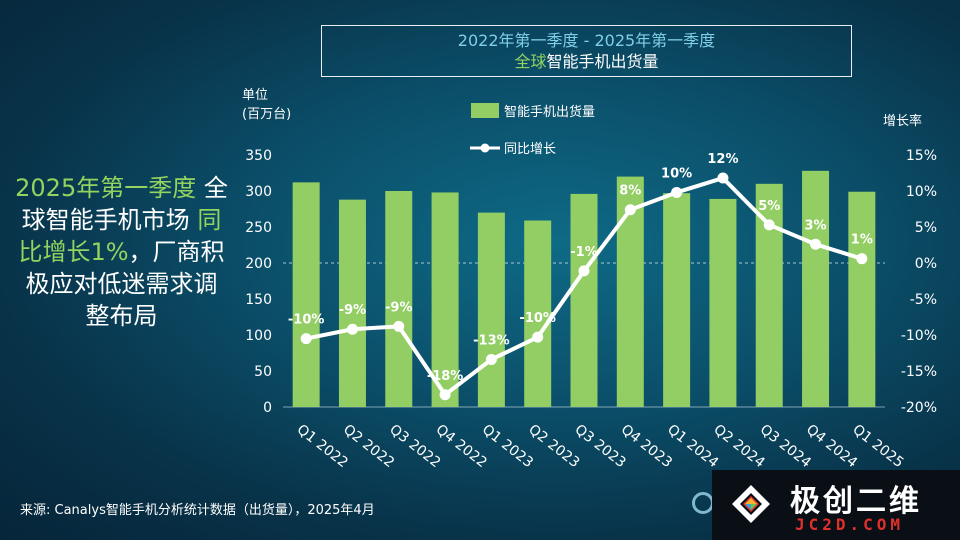 This screenshot has height=540, width=960. I want to click on y-axis-unit-line2: (百万台), so click(267, 114).